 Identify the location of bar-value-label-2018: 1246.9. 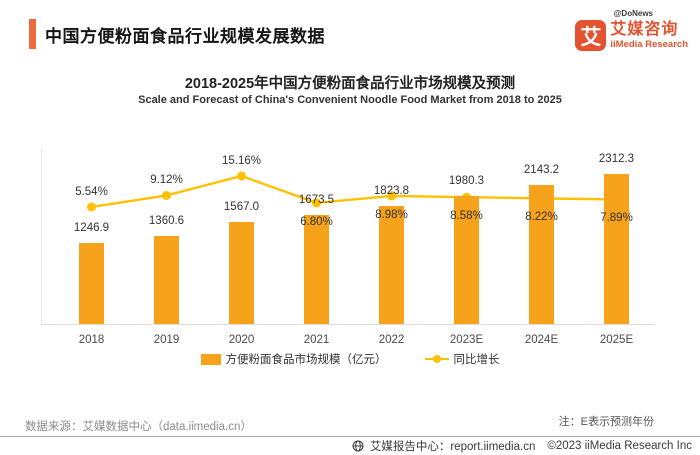
(91, 228).